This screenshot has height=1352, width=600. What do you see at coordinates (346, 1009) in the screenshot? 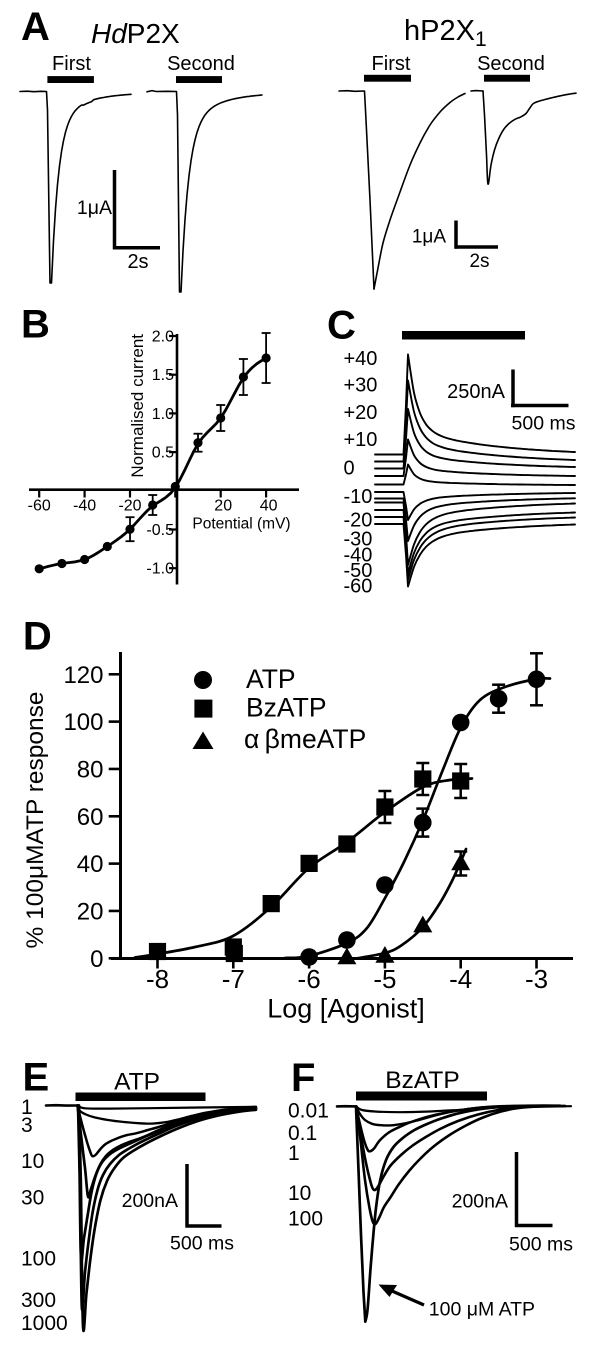
I see `svg-text: Log [Agonist]` at bounding box center [346, 1009].